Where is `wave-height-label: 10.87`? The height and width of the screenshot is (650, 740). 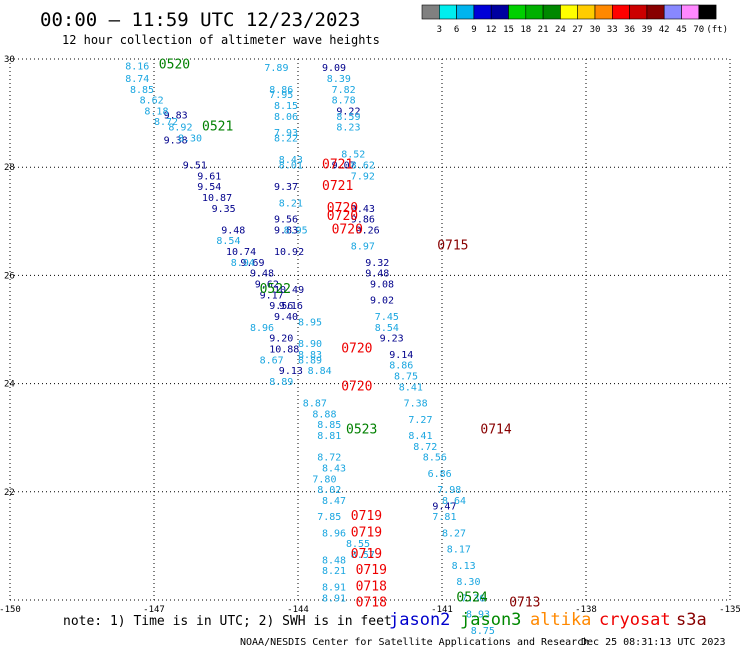 wave-height-label: 10.87 is located at coordinates (217, 198).